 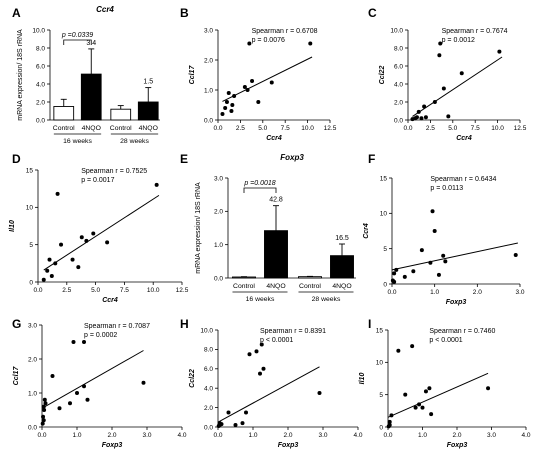 I want to click on panel-d-y-tick-label: 10, so click(x=30, y=208).